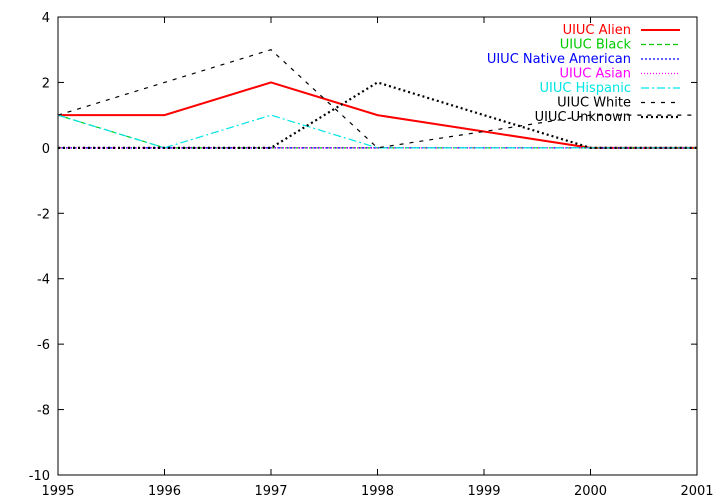 The width and height of the screenshot is (720, 504). Describe the element at coordinates (46, 83) in the screenshot. I see `y-tick-label: 2` at that location.